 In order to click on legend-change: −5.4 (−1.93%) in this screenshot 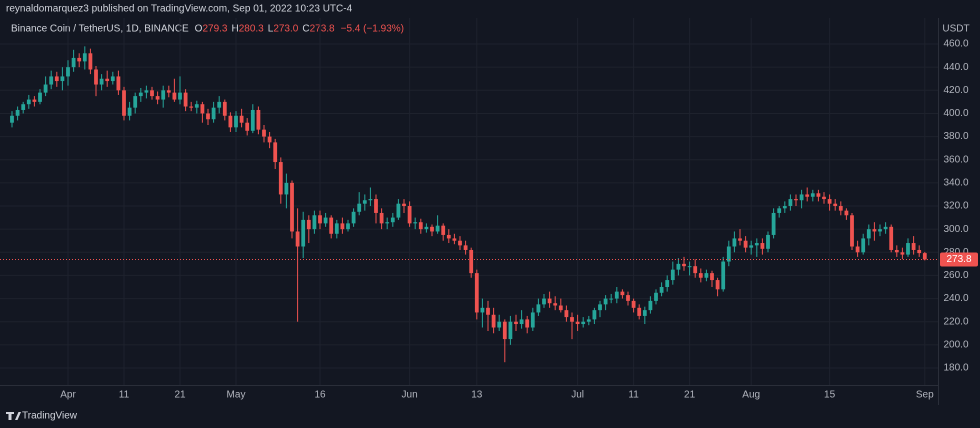, I will do `click(372, 29)`.